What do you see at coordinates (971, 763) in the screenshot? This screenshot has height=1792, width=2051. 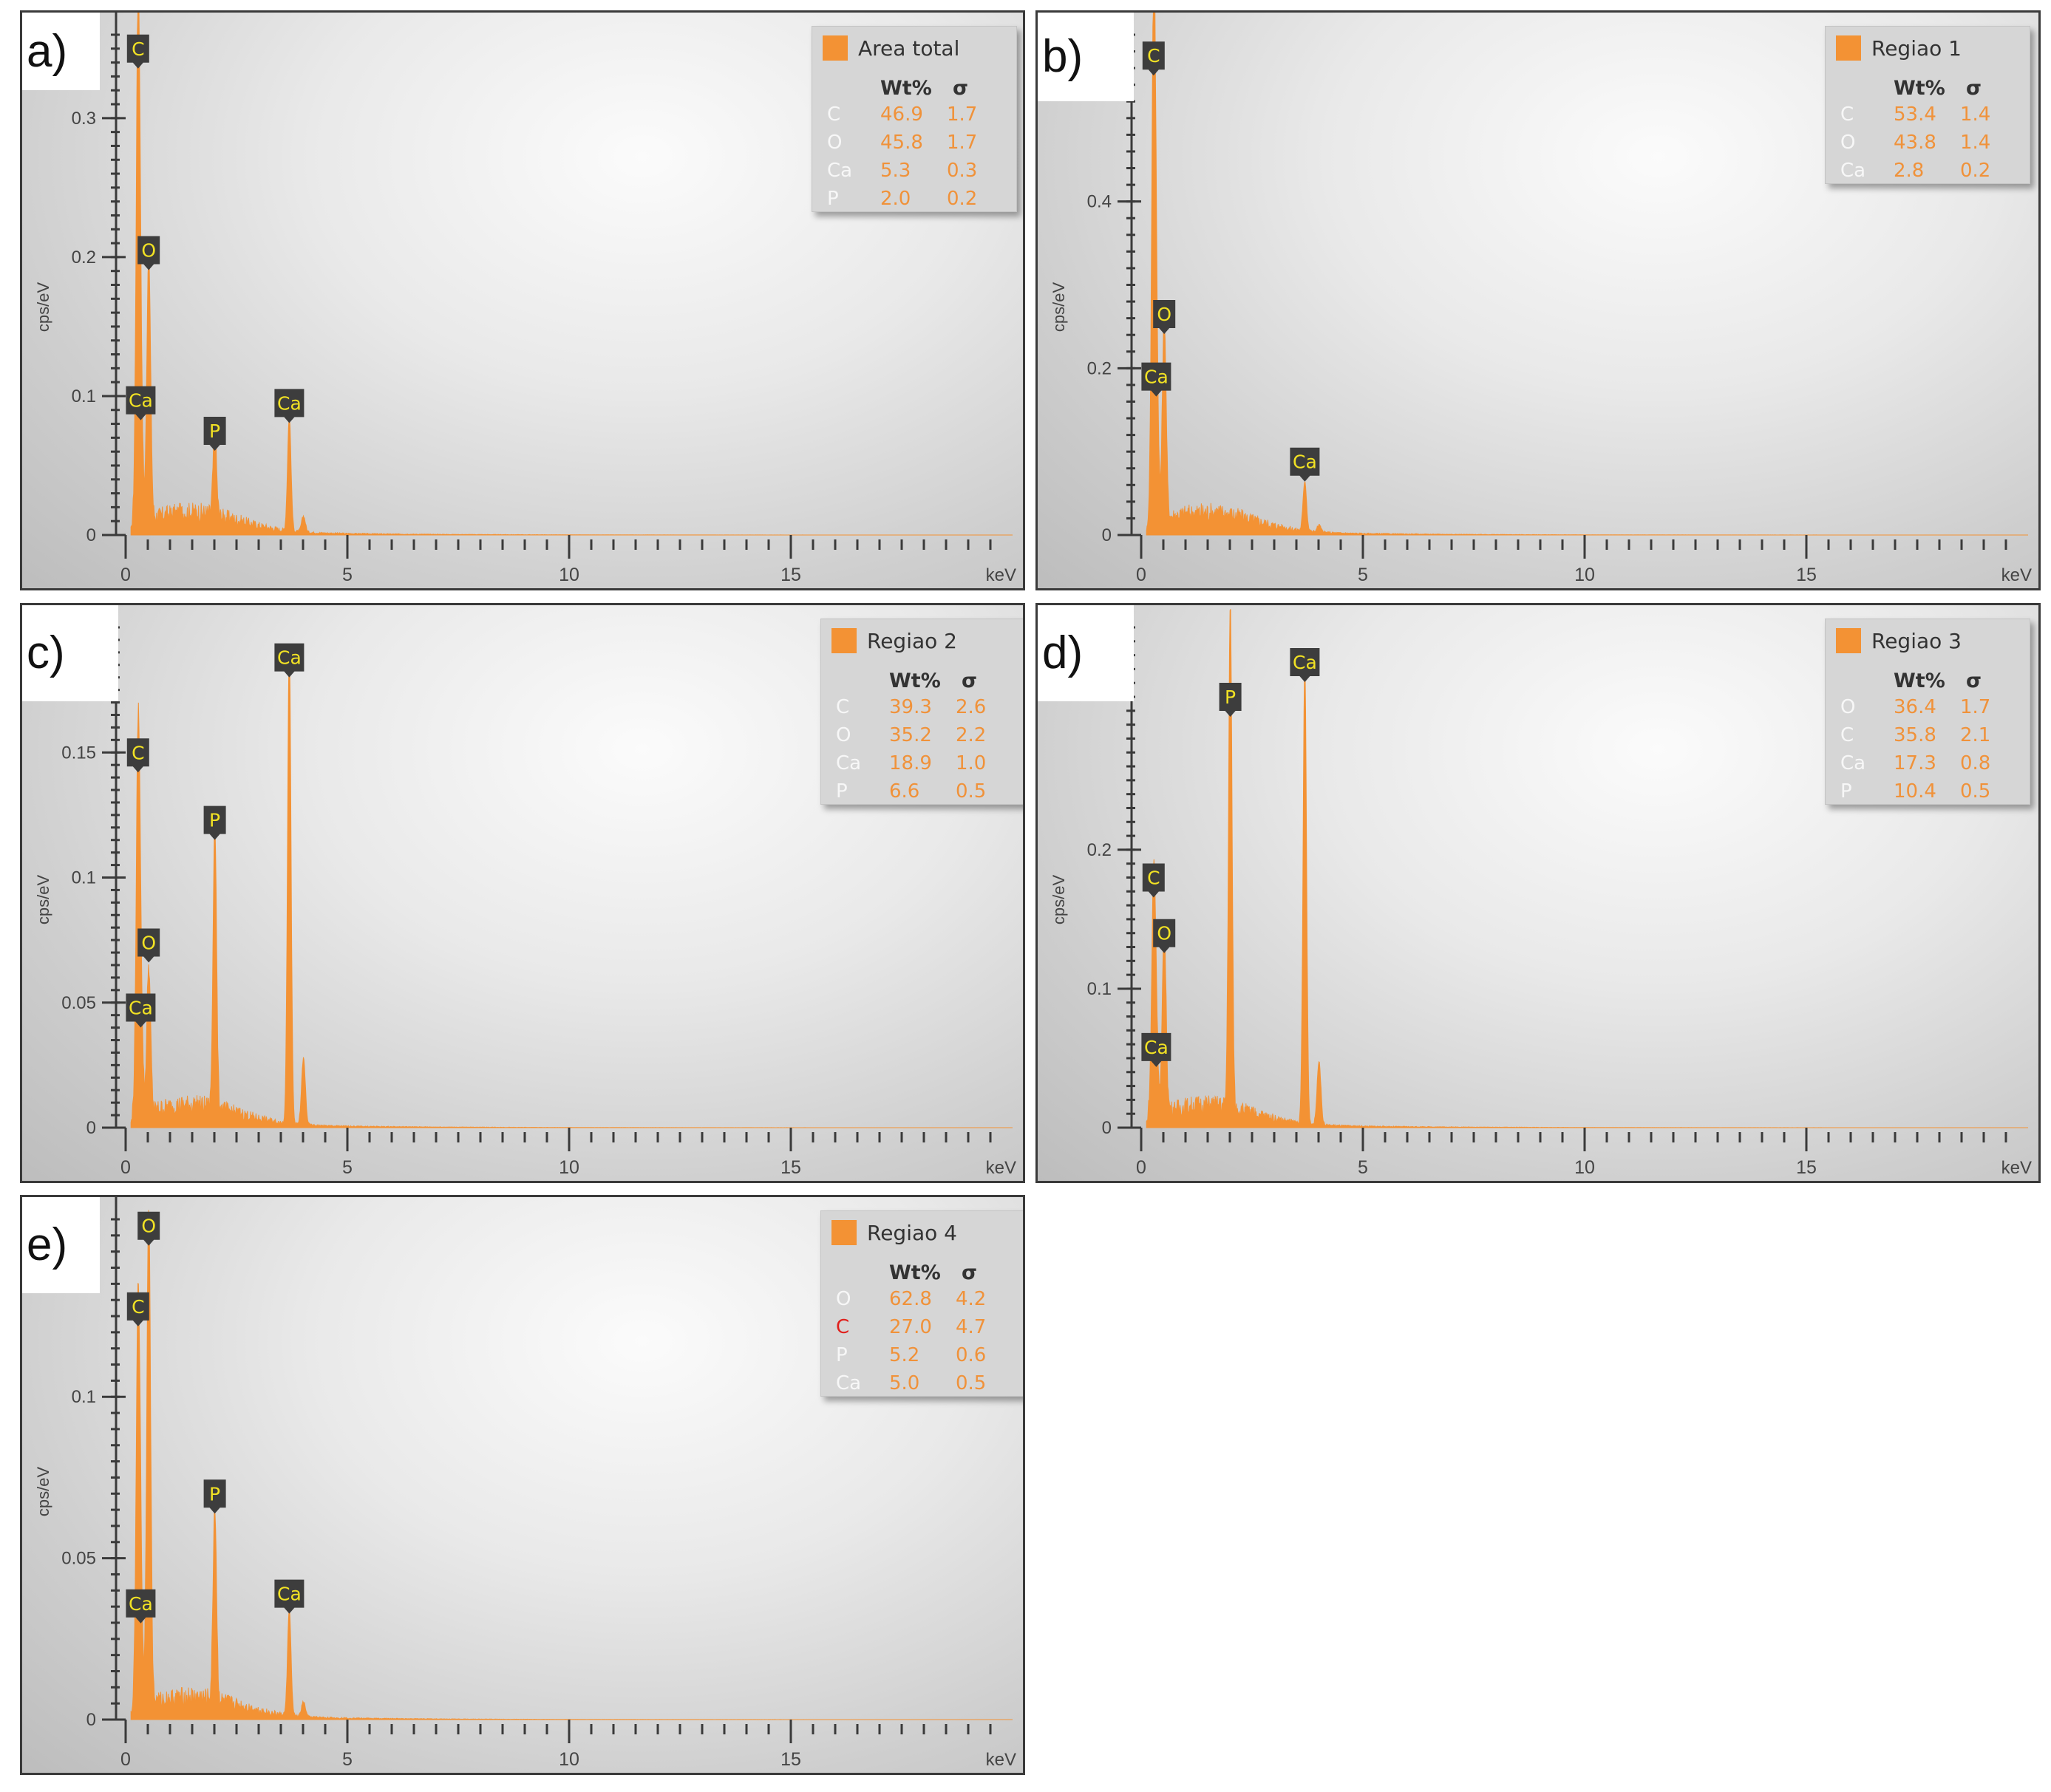 I see `element-sigma: 1.0` at bounding box center [971, 763].